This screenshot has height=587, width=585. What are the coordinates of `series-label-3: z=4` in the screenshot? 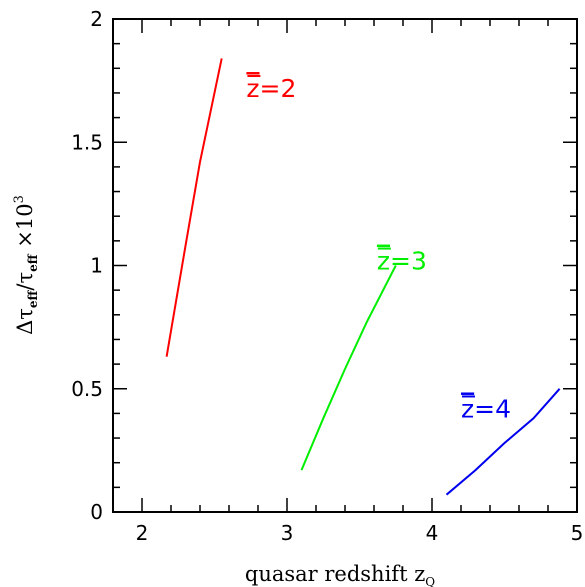 It's located at (486, 408).